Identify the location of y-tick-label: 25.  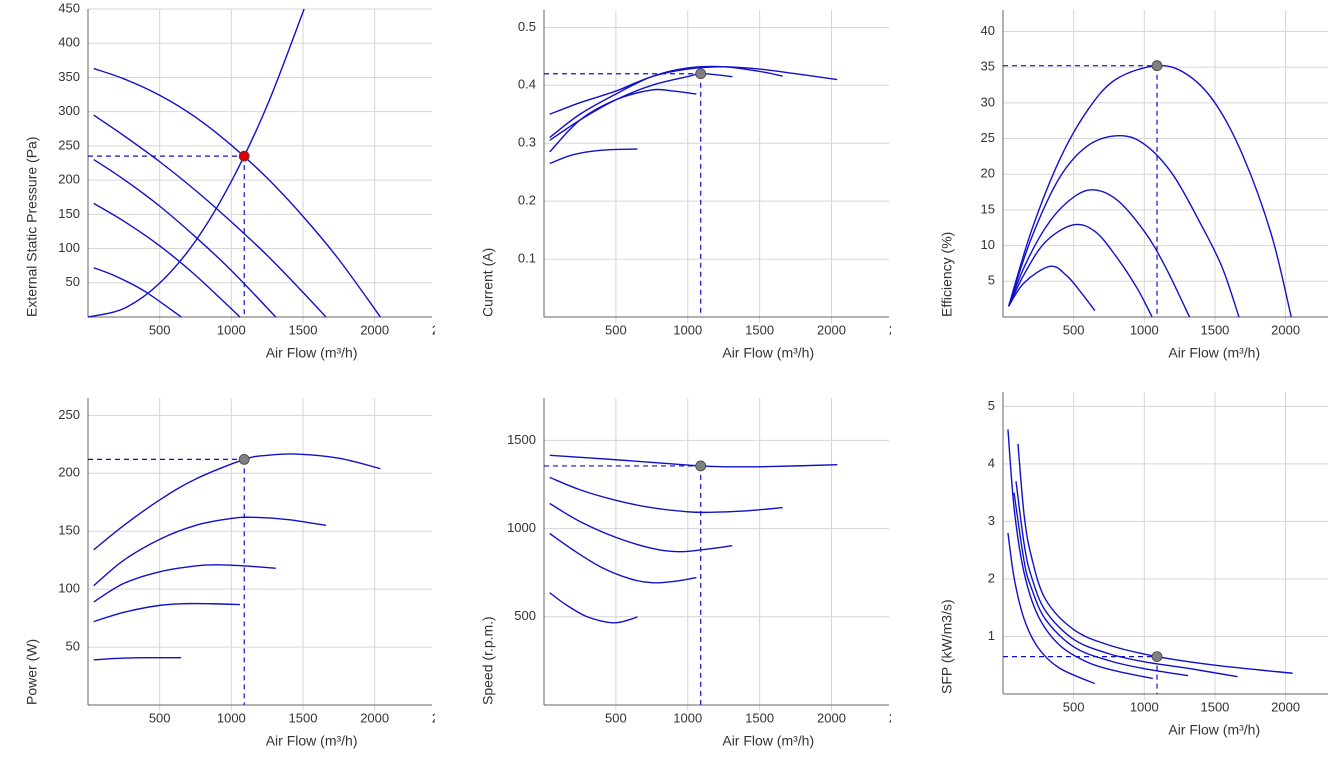
(988, 137).